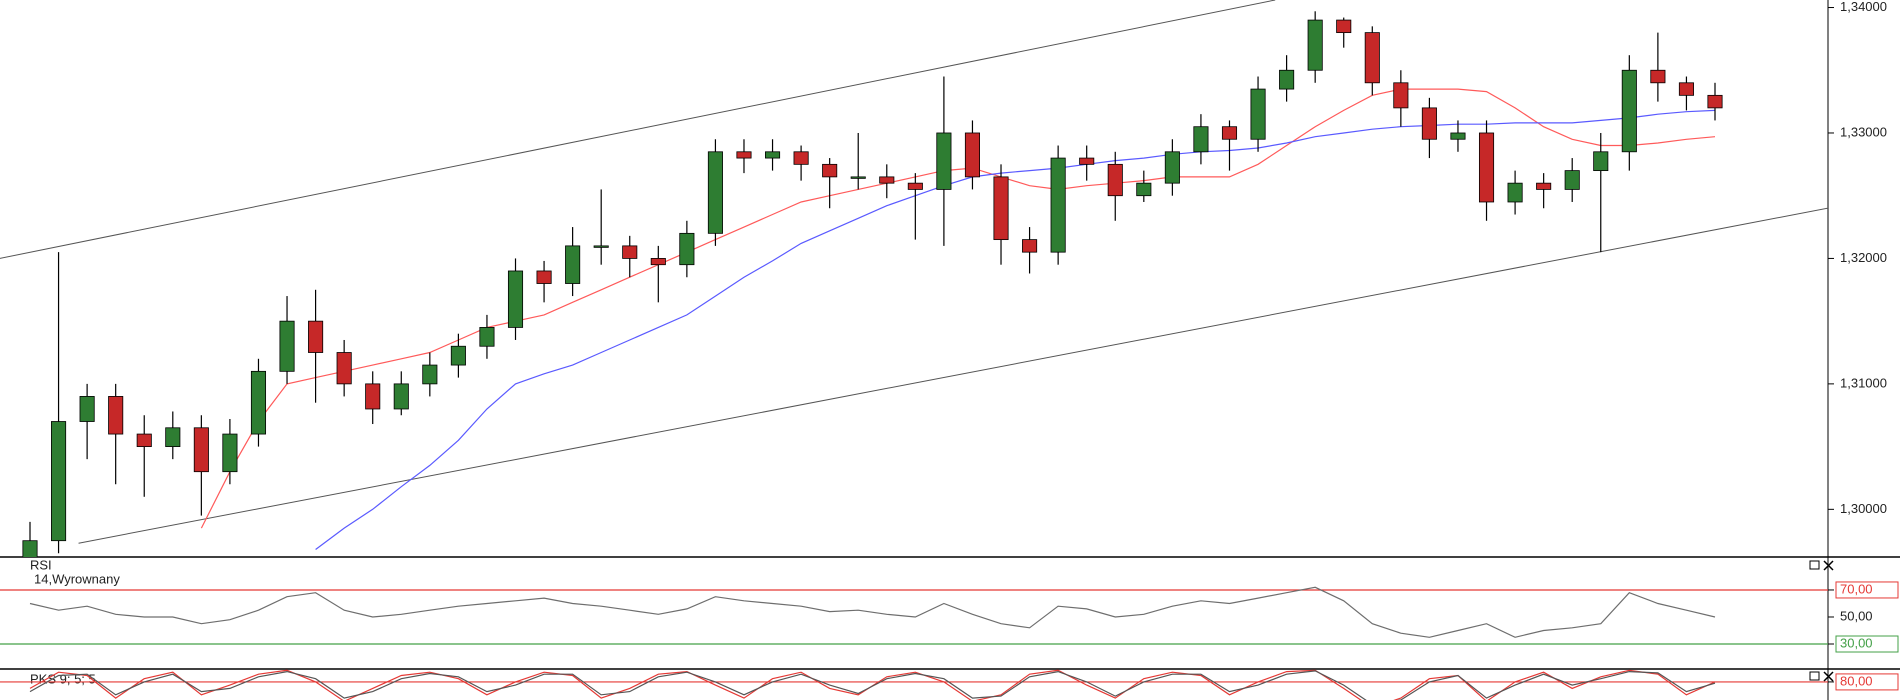 The image size is (1900, 700). I want to click on y-tick-label: 80,00, so click(1856, 680).